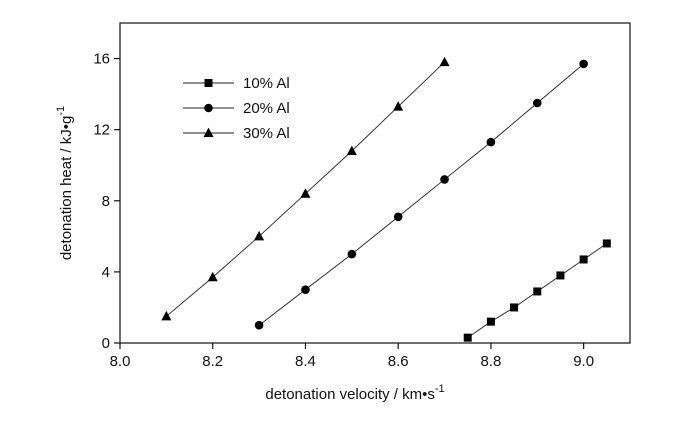 The height and width of the screenshot is (423, 700). I want to click on legend-marker-square, so click(208, 83).